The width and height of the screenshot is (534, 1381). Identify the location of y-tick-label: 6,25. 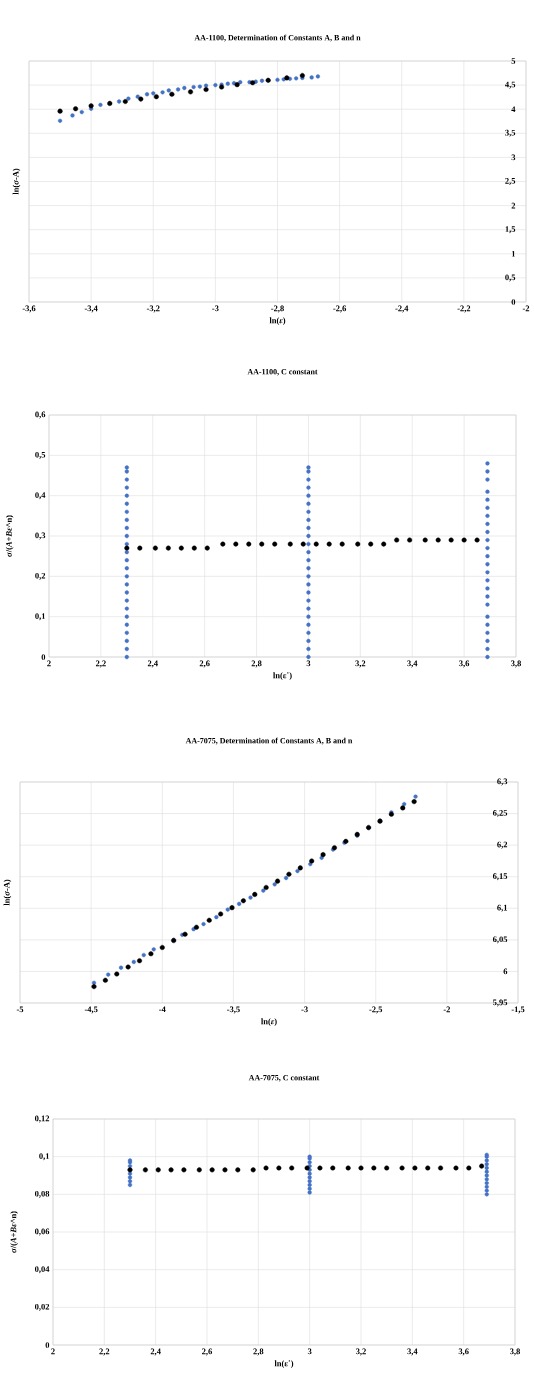
(500, 814).